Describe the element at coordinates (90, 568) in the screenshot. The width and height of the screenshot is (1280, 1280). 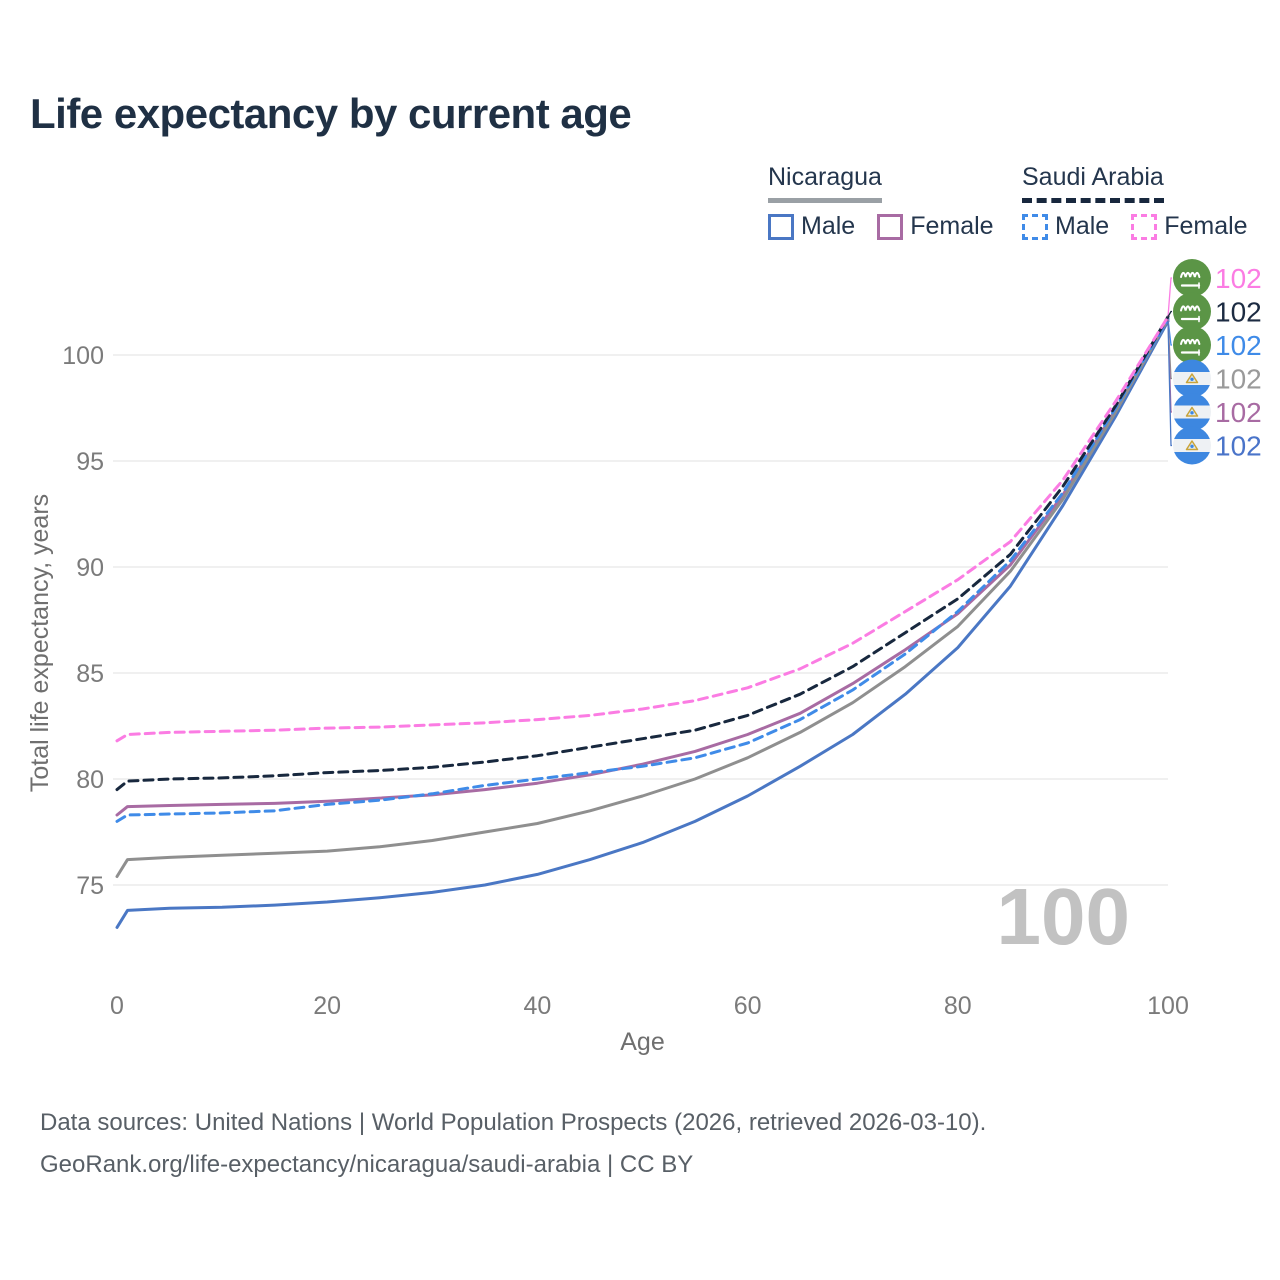
I see `y-tick-label: 90` at that location.